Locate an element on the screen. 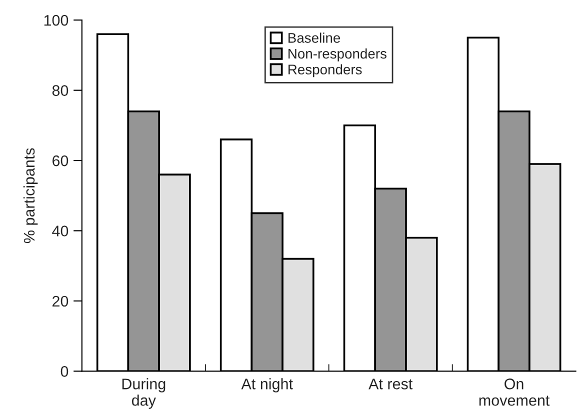 The width and height of the screenshot is (581, 418). x-tick-label: On movement is located at coordinates (514, 392).